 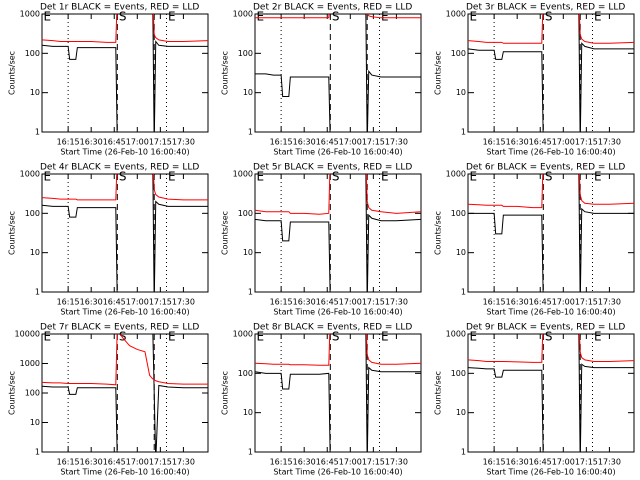 I want to click on chart-title: Det 7r BLACK = Events, RED = LLD, so click(x=119, y=328).